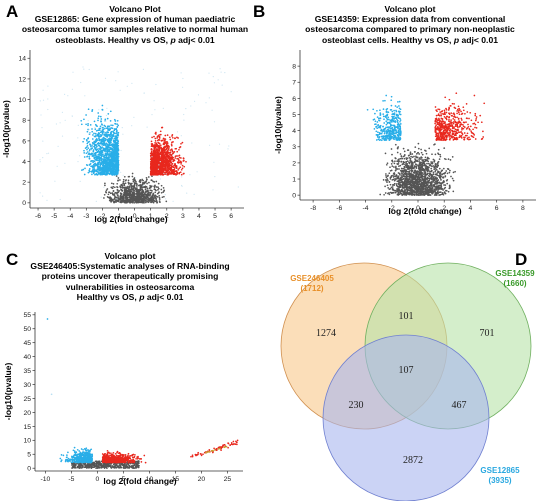 The image size is (550, 501). What do you see at coordinates (215, 216) in the screenshot?
I see `x-tick-label: 5` at bounding box center [215, 216].